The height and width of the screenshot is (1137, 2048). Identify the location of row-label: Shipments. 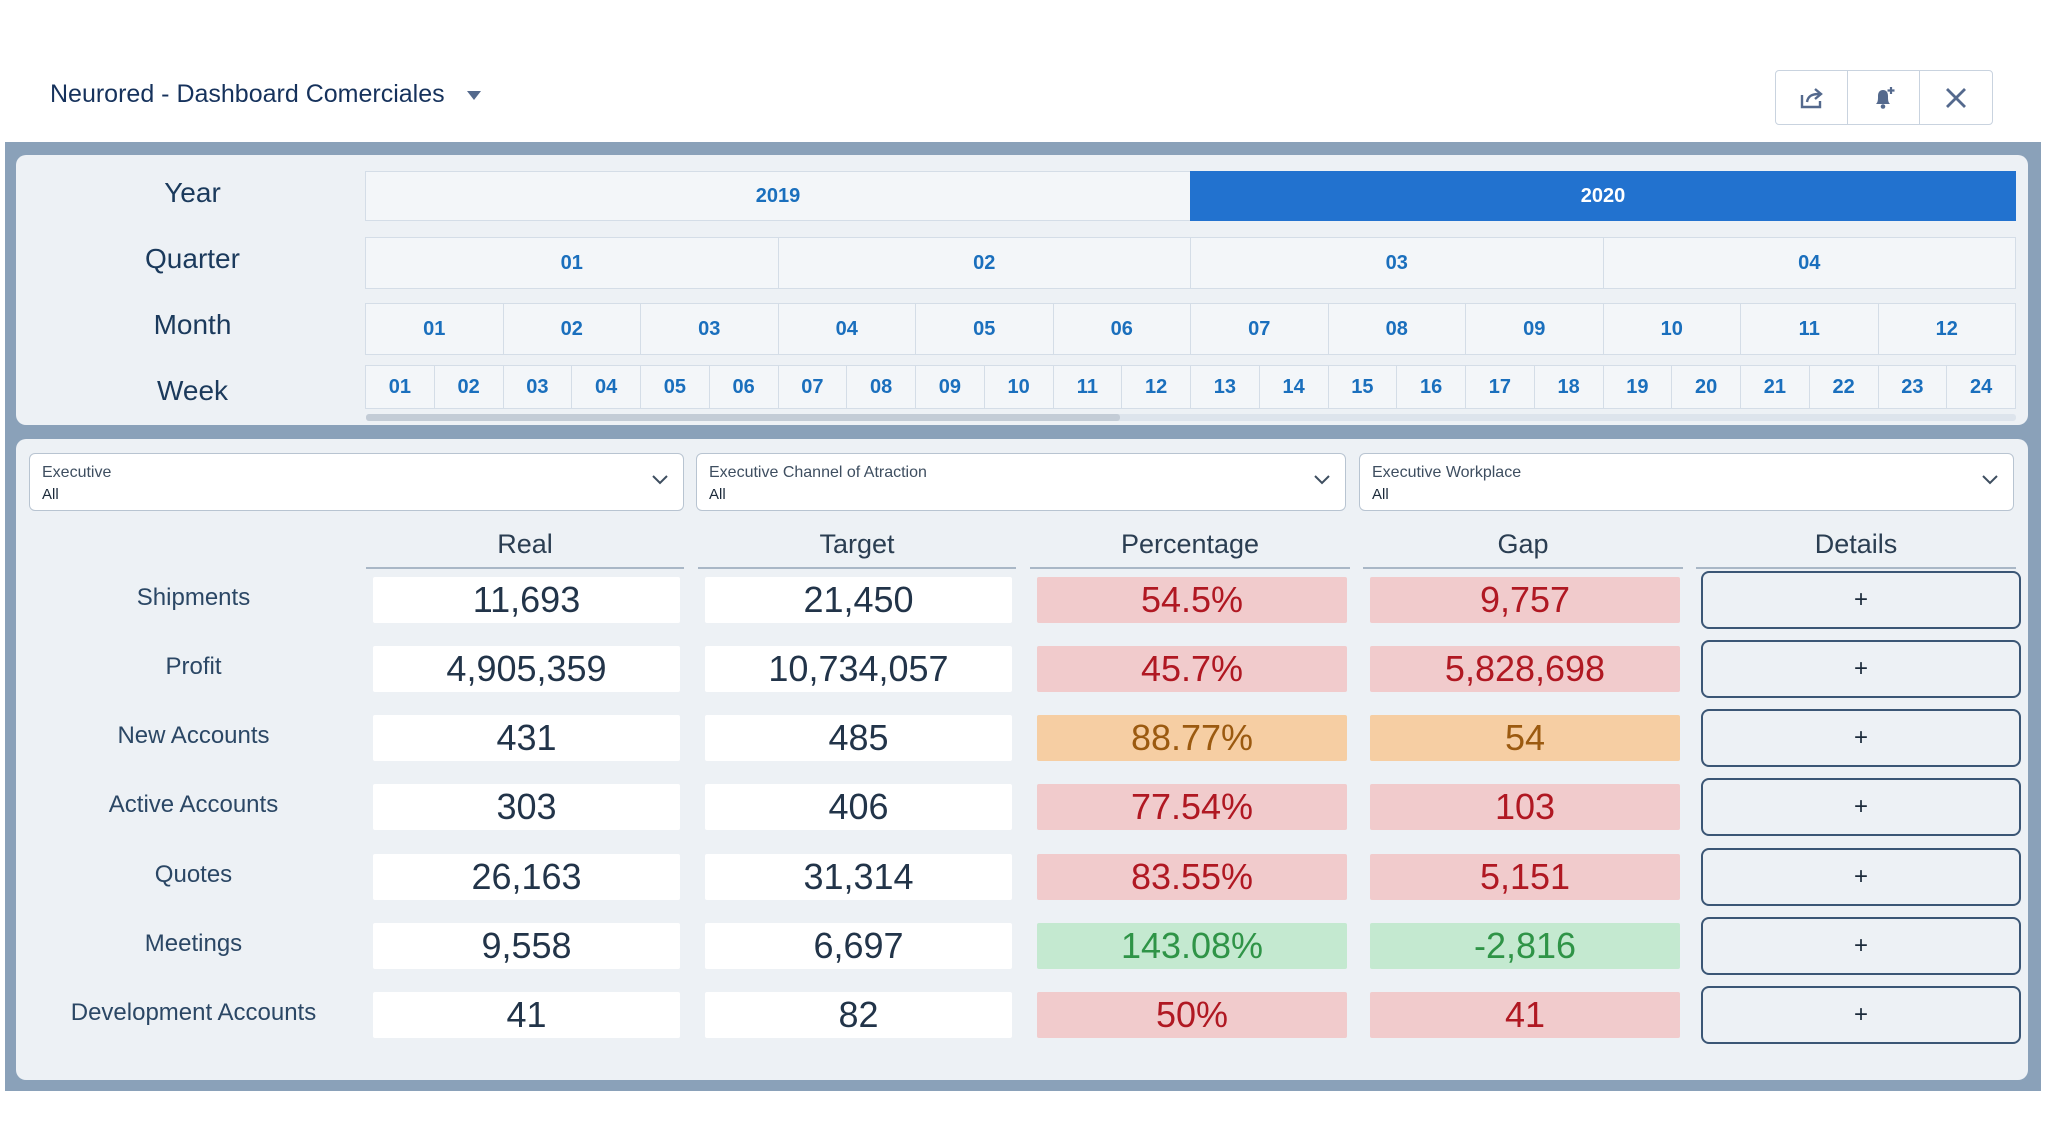
(193, 597).